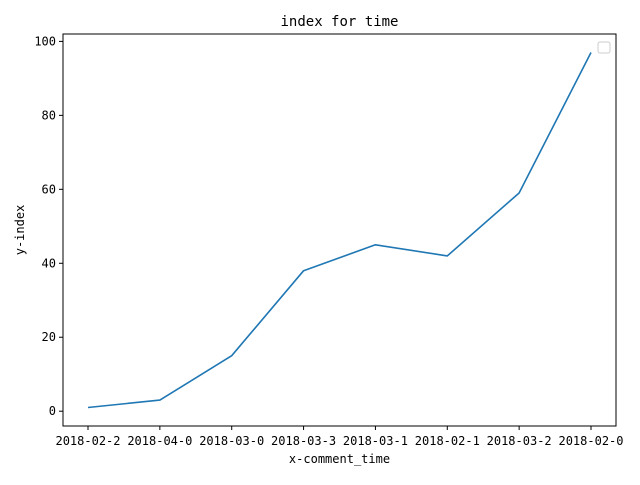 This screenshot has width=640, height=485. What do you see at coordinates (339, 22) in the screenshot?
I see `chart-title: index for time` at bounding box center [339, 22].